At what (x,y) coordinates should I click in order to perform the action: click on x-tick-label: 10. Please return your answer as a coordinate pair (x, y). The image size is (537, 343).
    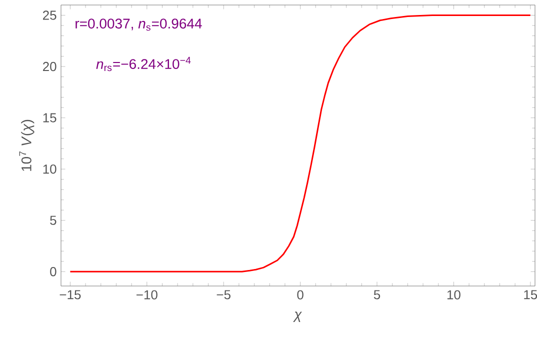
    Looking at the image, I should click on (453, 295).